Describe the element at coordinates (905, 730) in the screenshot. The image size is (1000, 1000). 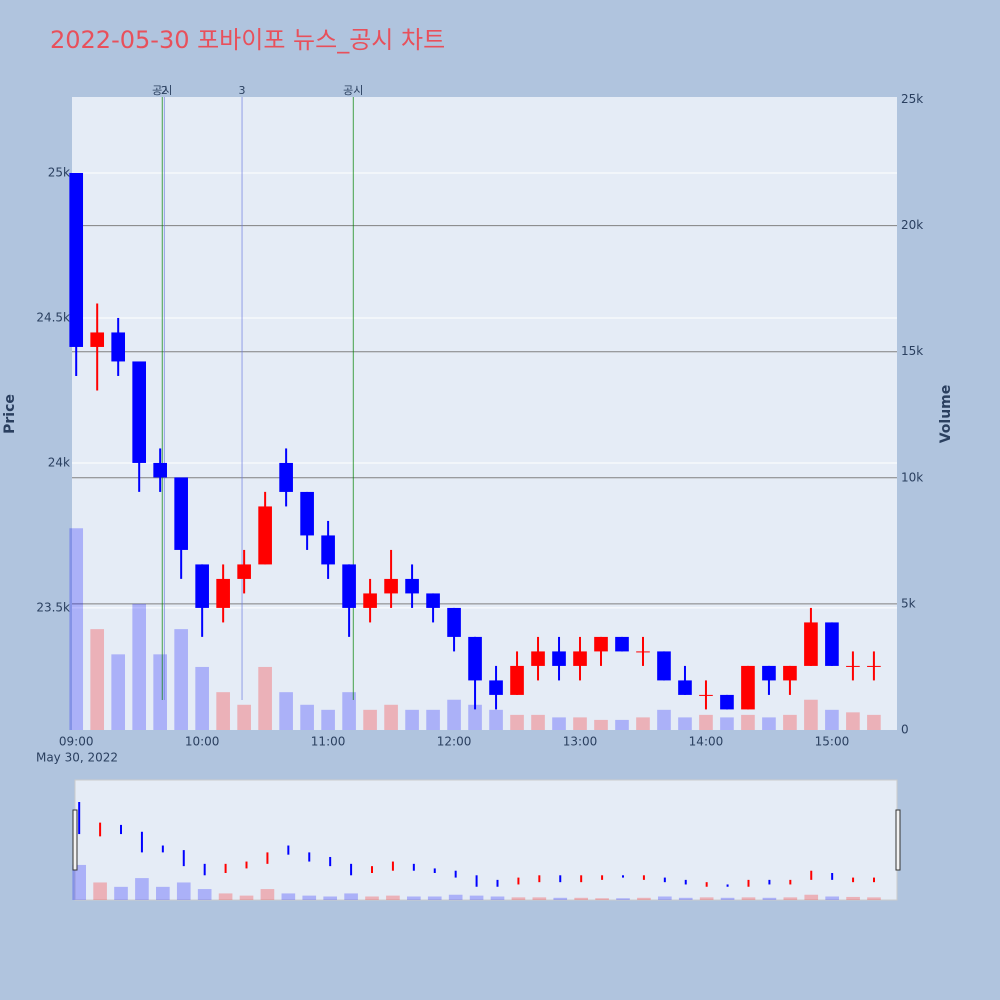
I see `y2-tick-label: 0` at that location.